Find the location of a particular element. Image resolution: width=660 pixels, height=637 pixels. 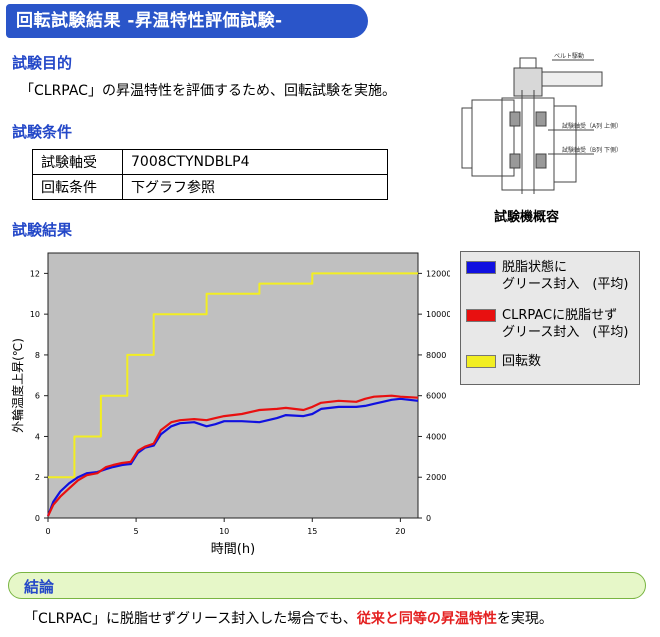

y2-tick-label: 2000 is located at coordinates (436, 477).